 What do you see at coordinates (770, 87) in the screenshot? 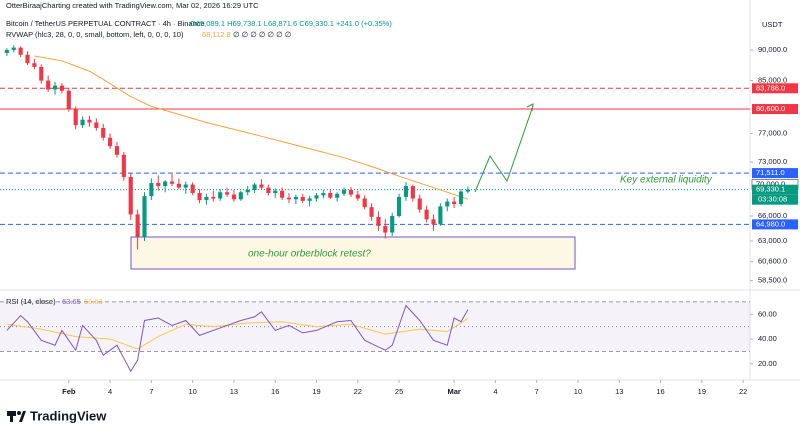
I see `level-label: 83,786.0` at bounding box center [770, 87].